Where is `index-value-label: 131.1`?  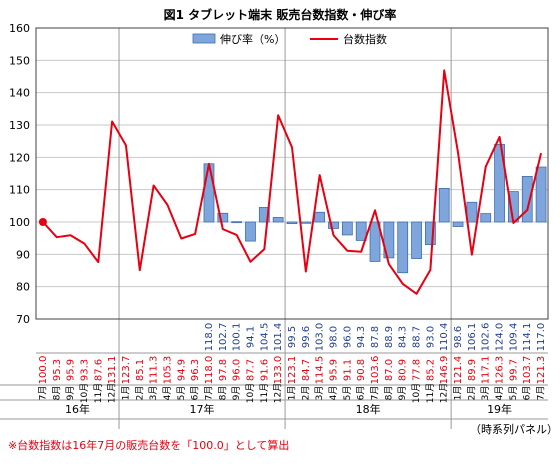 index-value-label: 131.1 is located at coordinates (112, 370).